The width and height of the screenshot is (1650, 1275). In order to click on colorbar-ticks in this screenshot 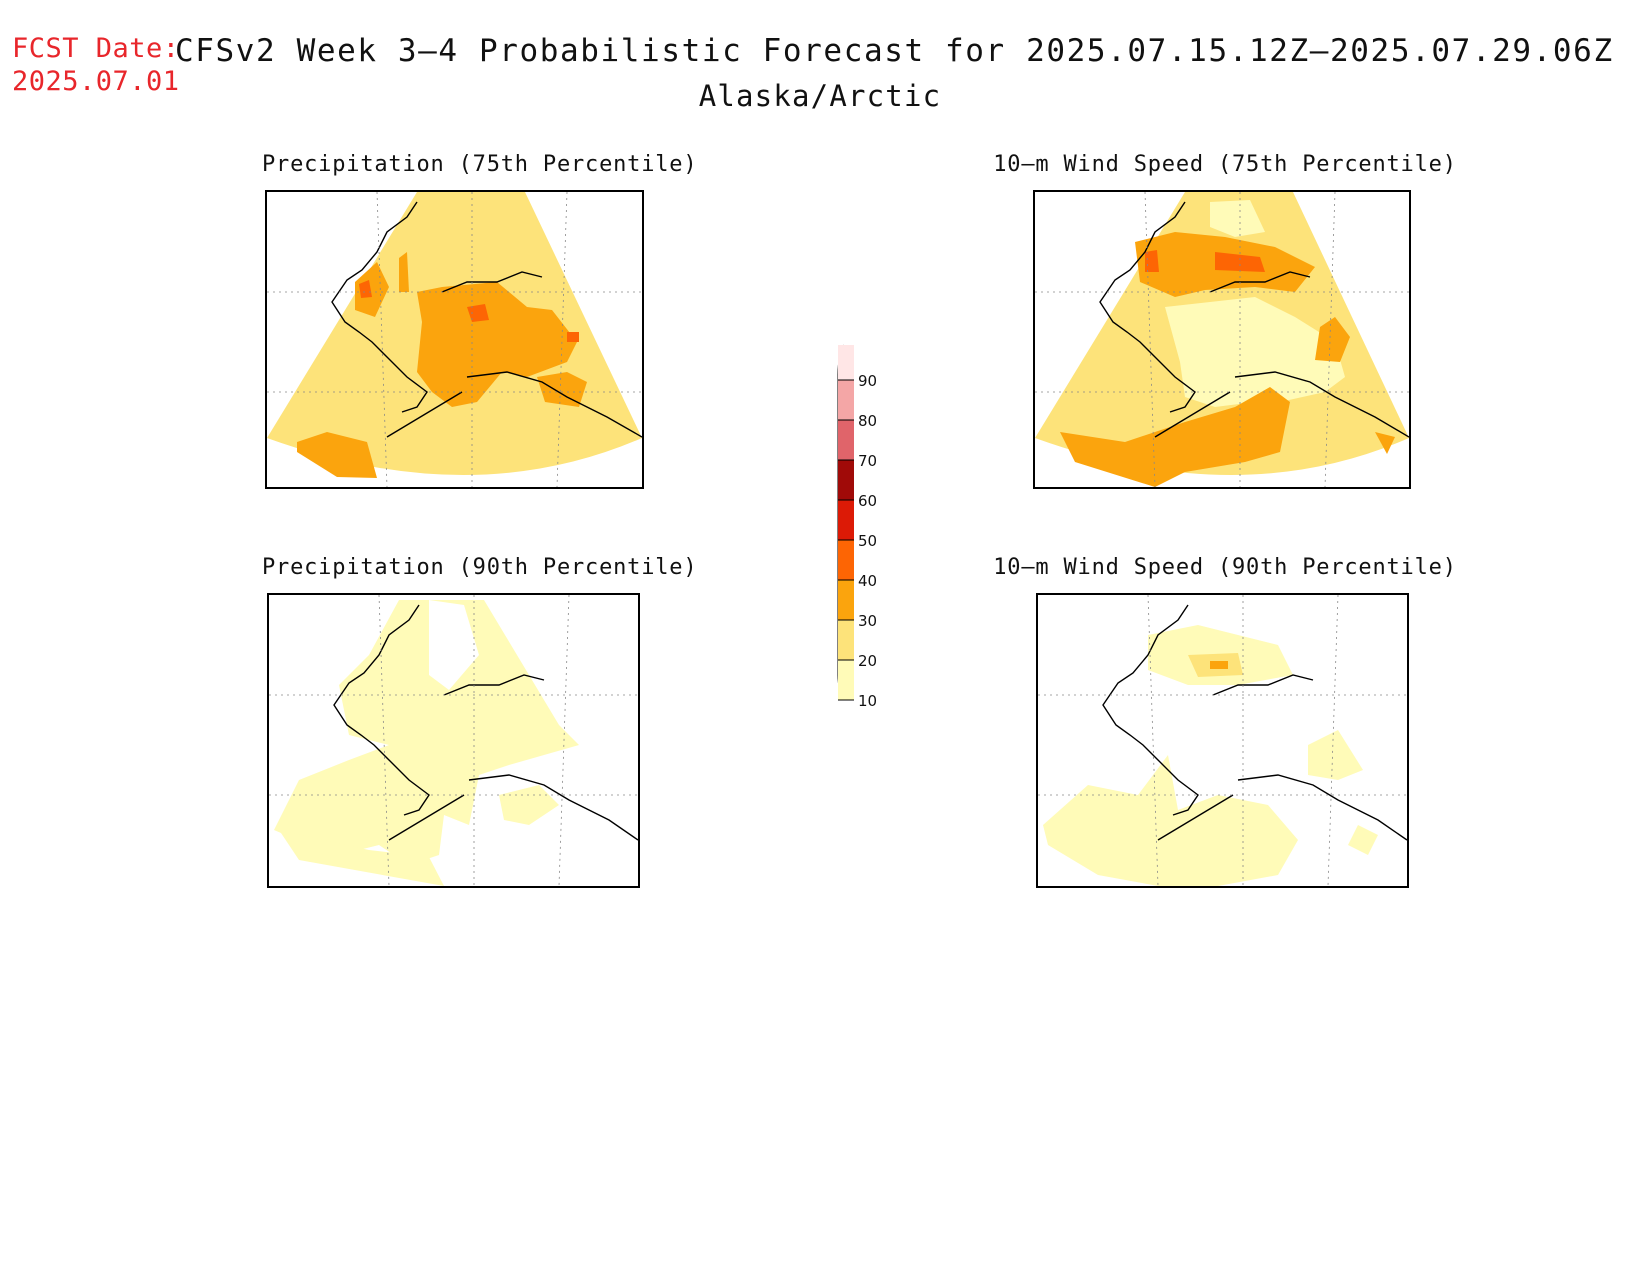, I will do `click(846, 540)`.